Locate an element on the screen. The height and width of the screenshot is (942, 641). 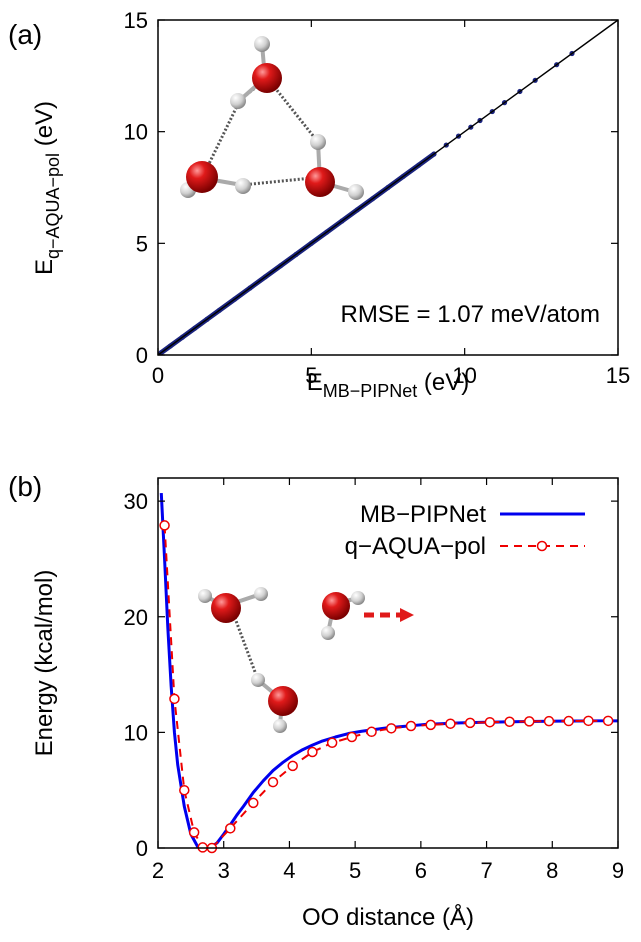
panel-b-y-tick-label: 20 is located at coordinates (136, 617).